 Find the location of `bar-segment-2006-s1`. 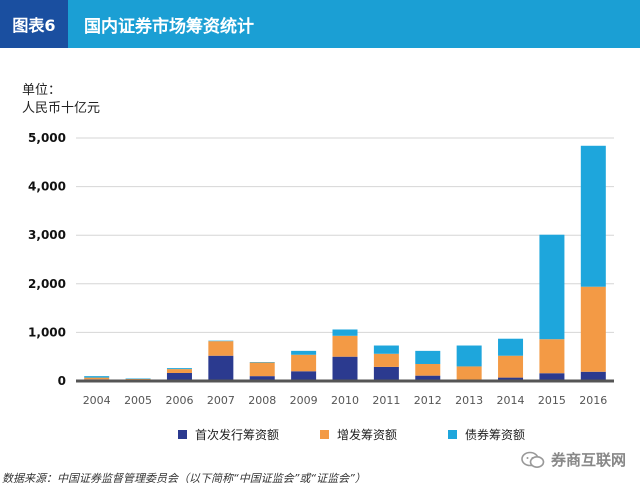

bar-segment-2006-s1 is located at coordinates (179, 371).